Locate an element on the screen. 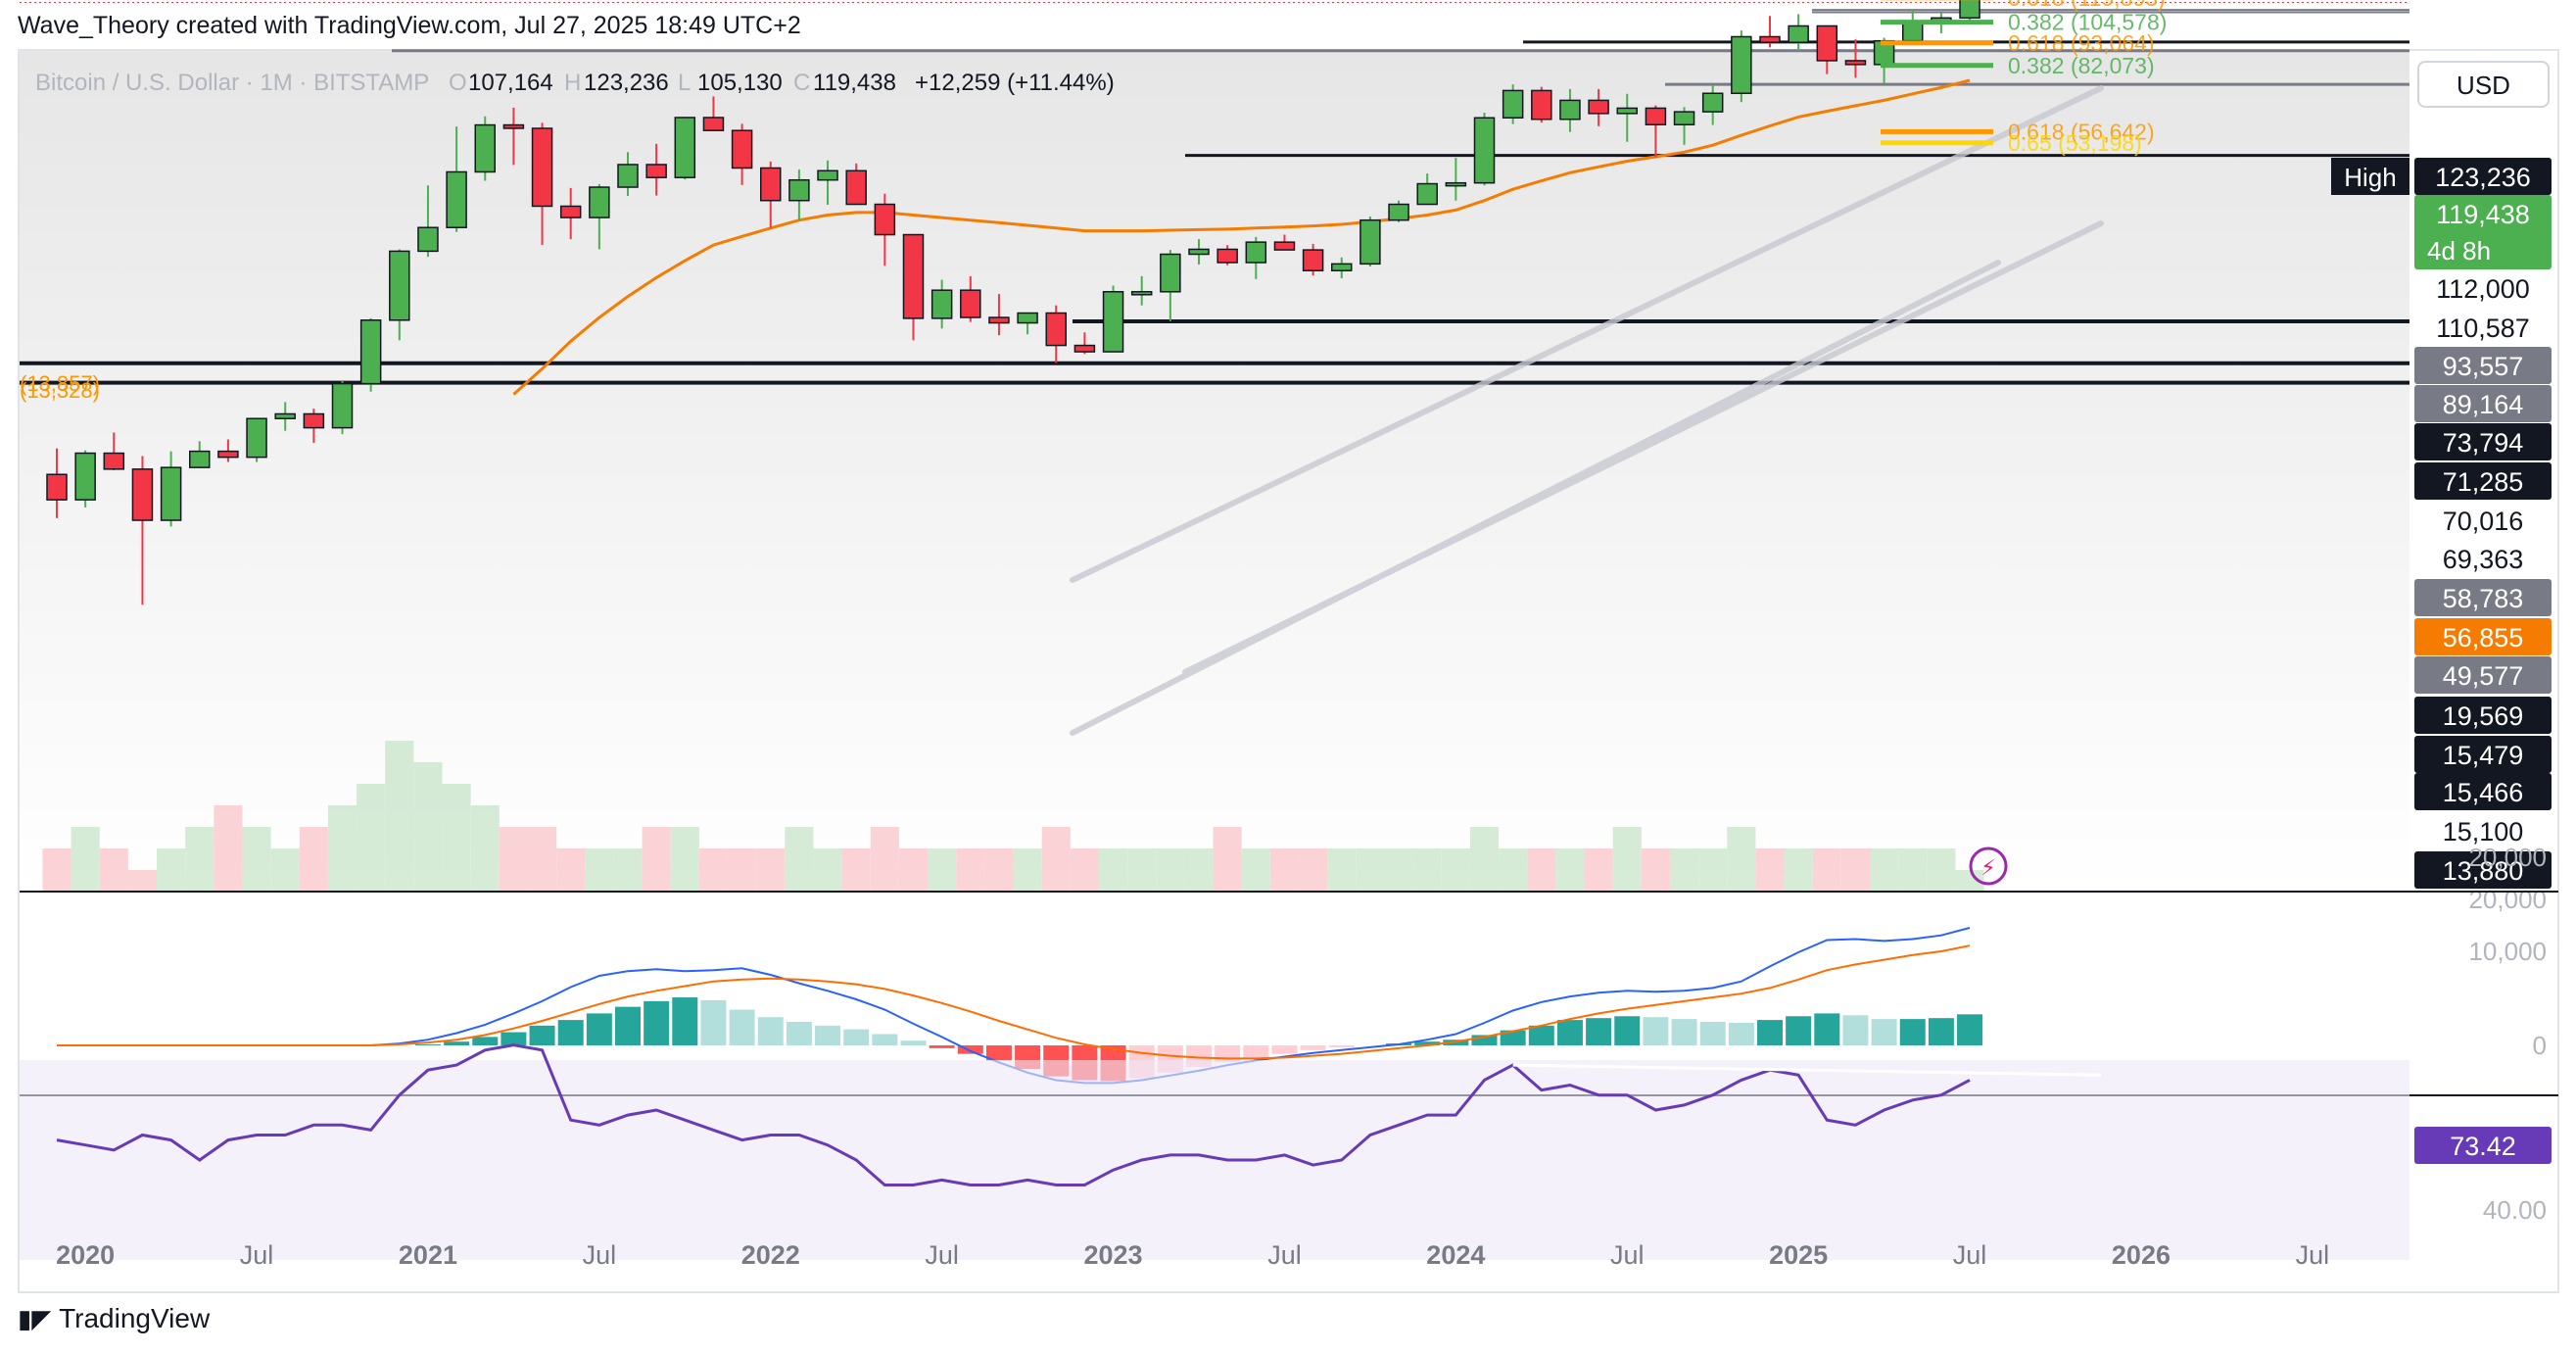  time-axis-tick: 2025 is located at coordinates (1798, 1255).